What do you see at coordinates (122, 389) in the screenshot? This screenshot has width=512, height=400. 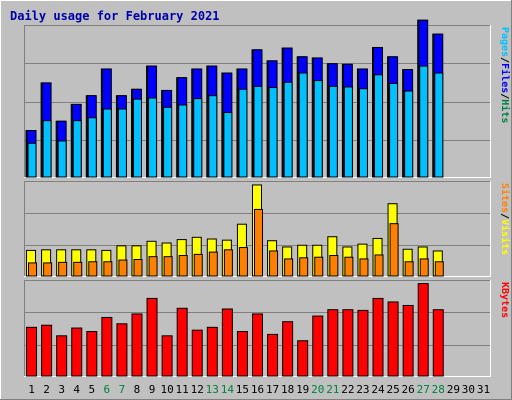 I see `x-tick-label: 7` at bounding box center [122, 389].